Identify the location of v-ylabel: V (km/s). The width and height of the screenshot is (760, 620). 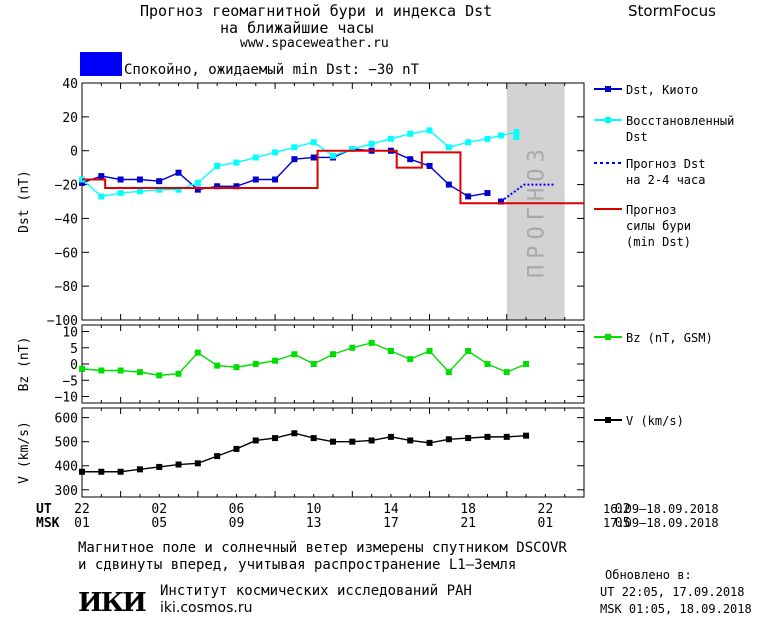
(24, 452).